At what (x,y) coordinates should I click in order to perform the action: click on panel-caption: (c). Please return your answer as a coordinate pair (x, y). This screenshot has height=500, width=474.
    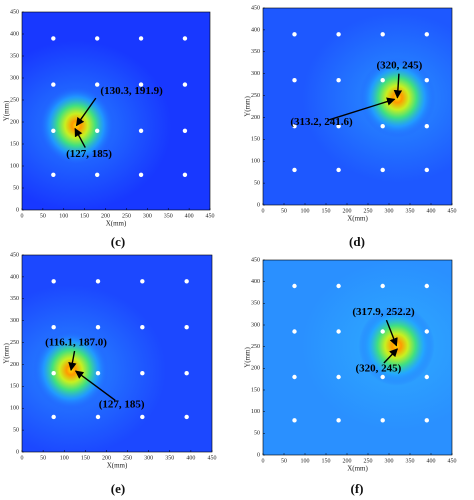
    Looking at the image, I should click on (118, 241).